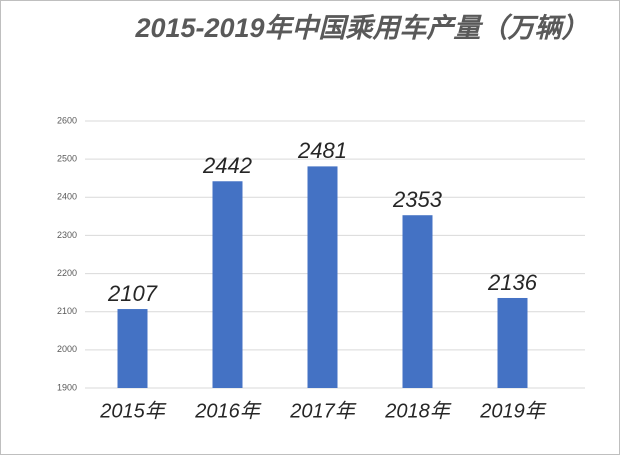 The height and width of the screenshot is (455, 620). I want to click on y-tick-label: 2500, so click(67, 159).